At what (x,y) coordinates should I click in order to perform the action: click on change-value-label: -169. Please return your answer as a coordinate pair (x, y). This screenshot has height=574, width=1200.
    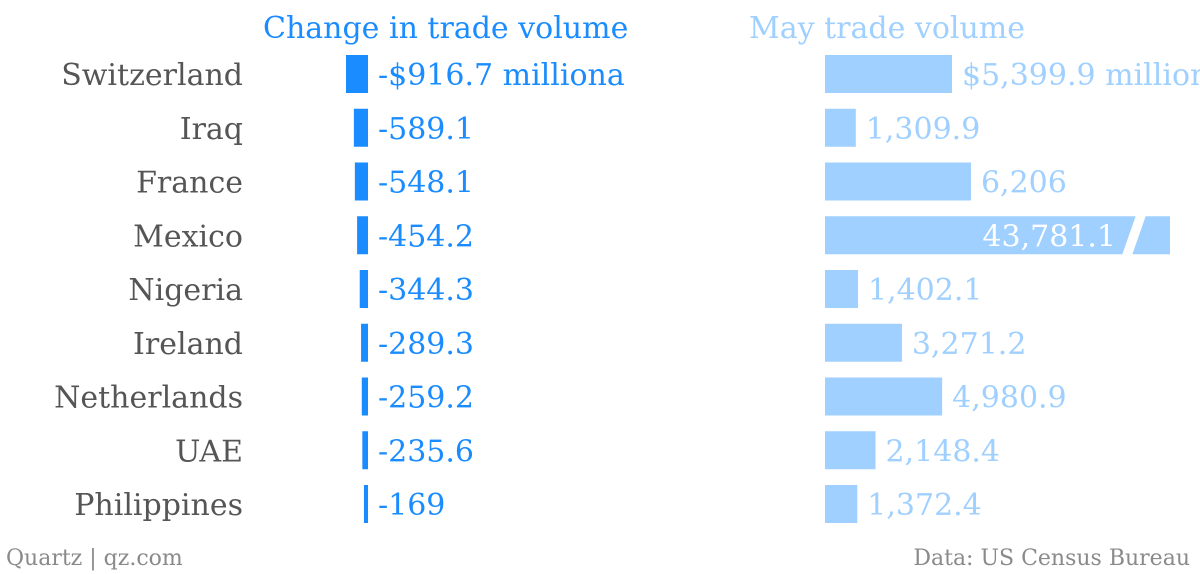
    Looking at the image, I should click on (411, 505).